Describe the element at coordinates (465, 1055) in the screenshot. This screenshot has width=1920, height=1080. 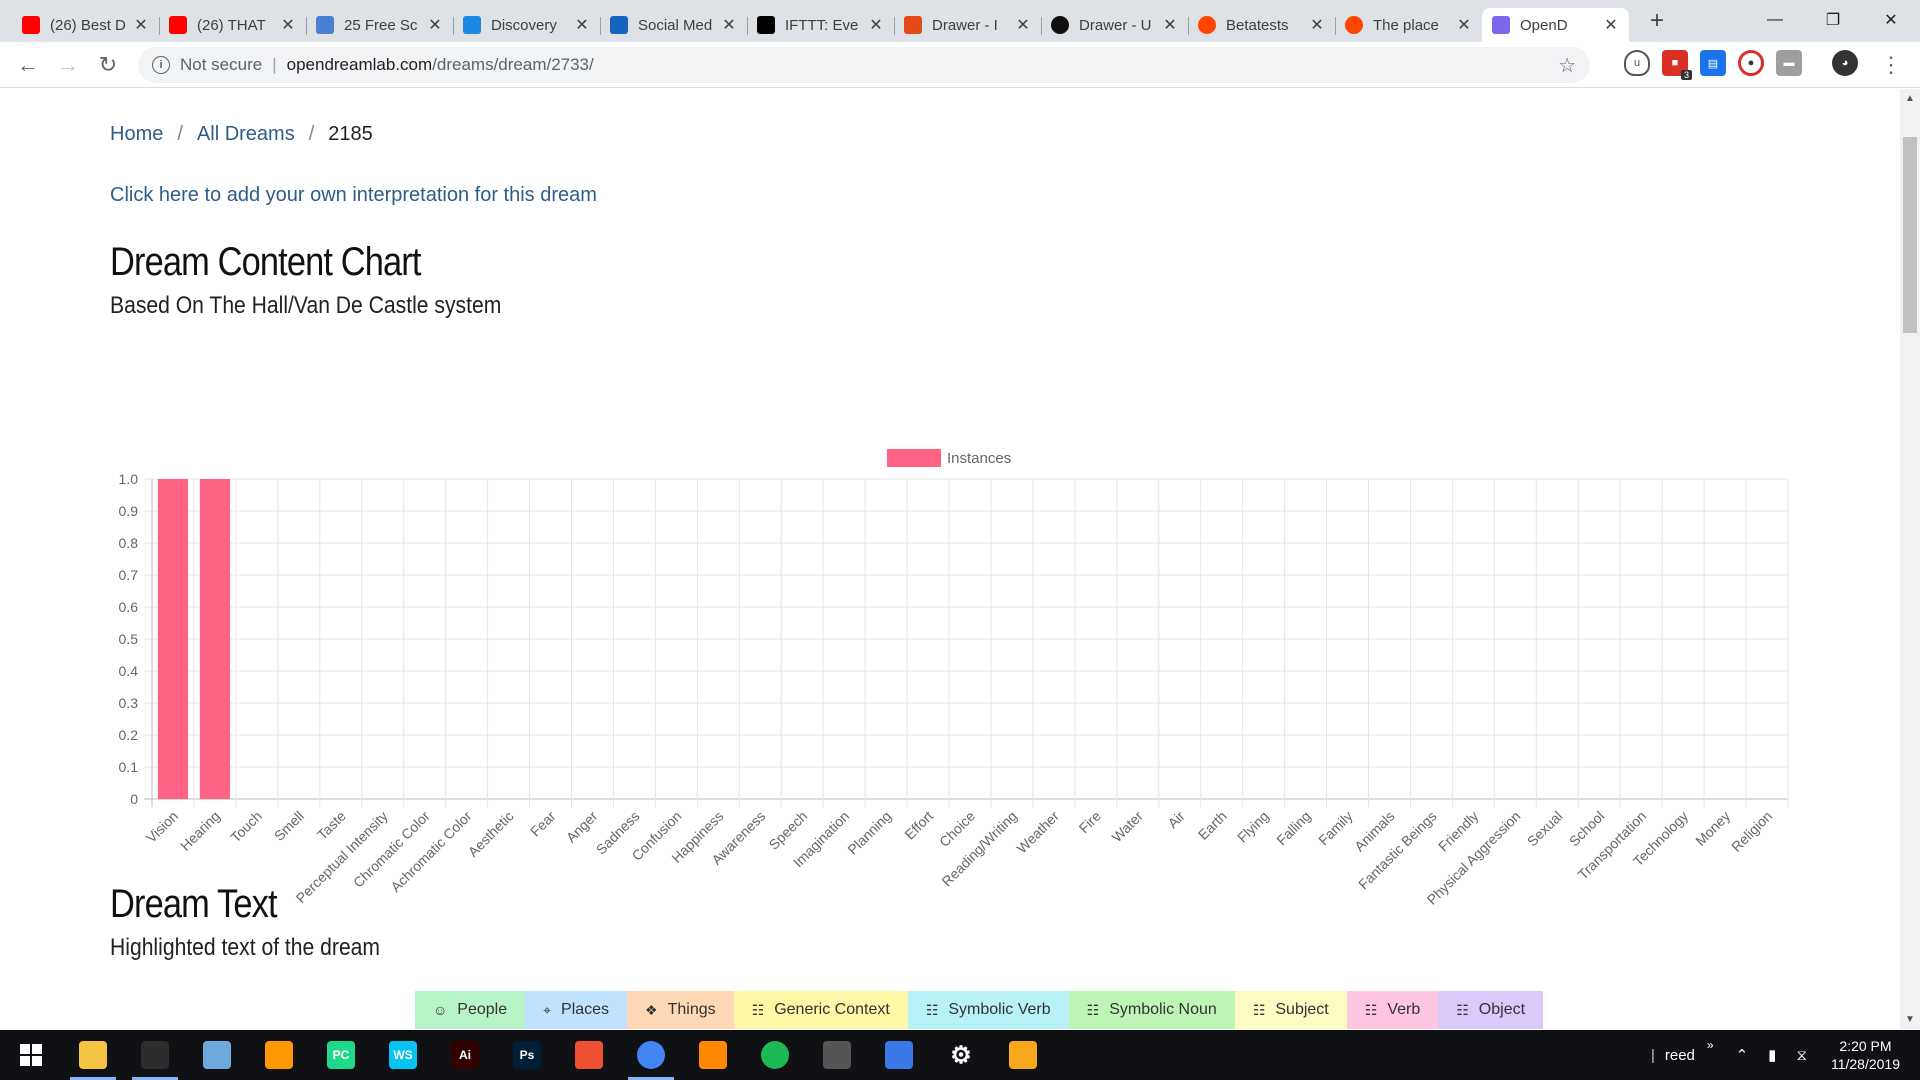
I see `illustrator-icon: Ai` at that location.